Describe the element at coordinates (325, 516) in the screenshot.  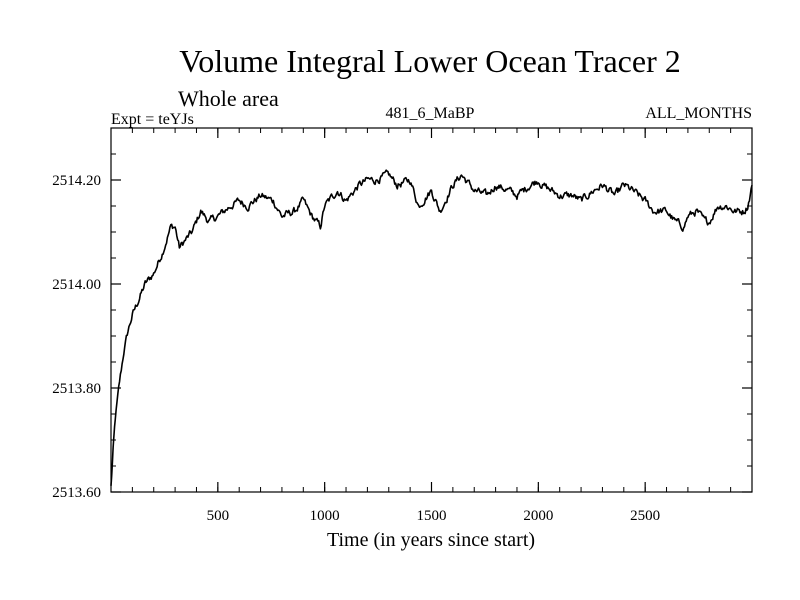
I see `x-tick-label: 1000` at that location.